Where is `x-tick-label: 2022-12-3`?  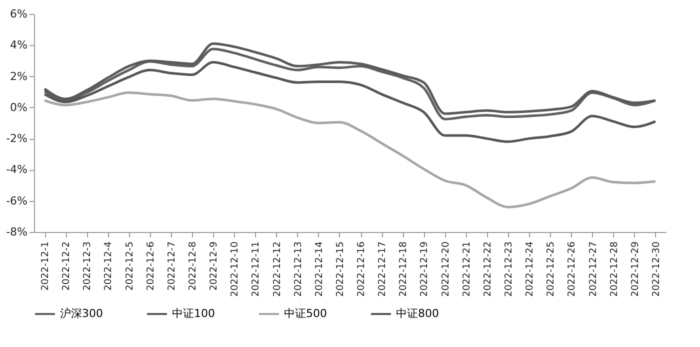 x-tick-label: 2022-12-3 is located at coordinates (88, 266).